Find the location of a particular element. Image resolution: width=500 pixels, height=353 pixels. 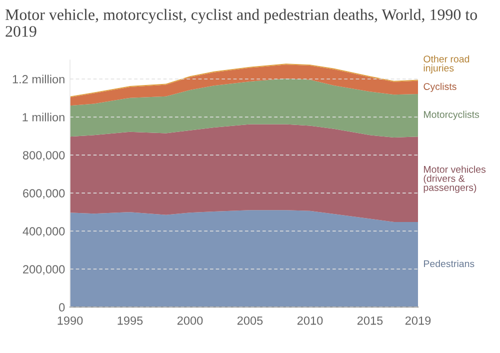

x-tick-label: 2019 is located at coordinates (418, 320).